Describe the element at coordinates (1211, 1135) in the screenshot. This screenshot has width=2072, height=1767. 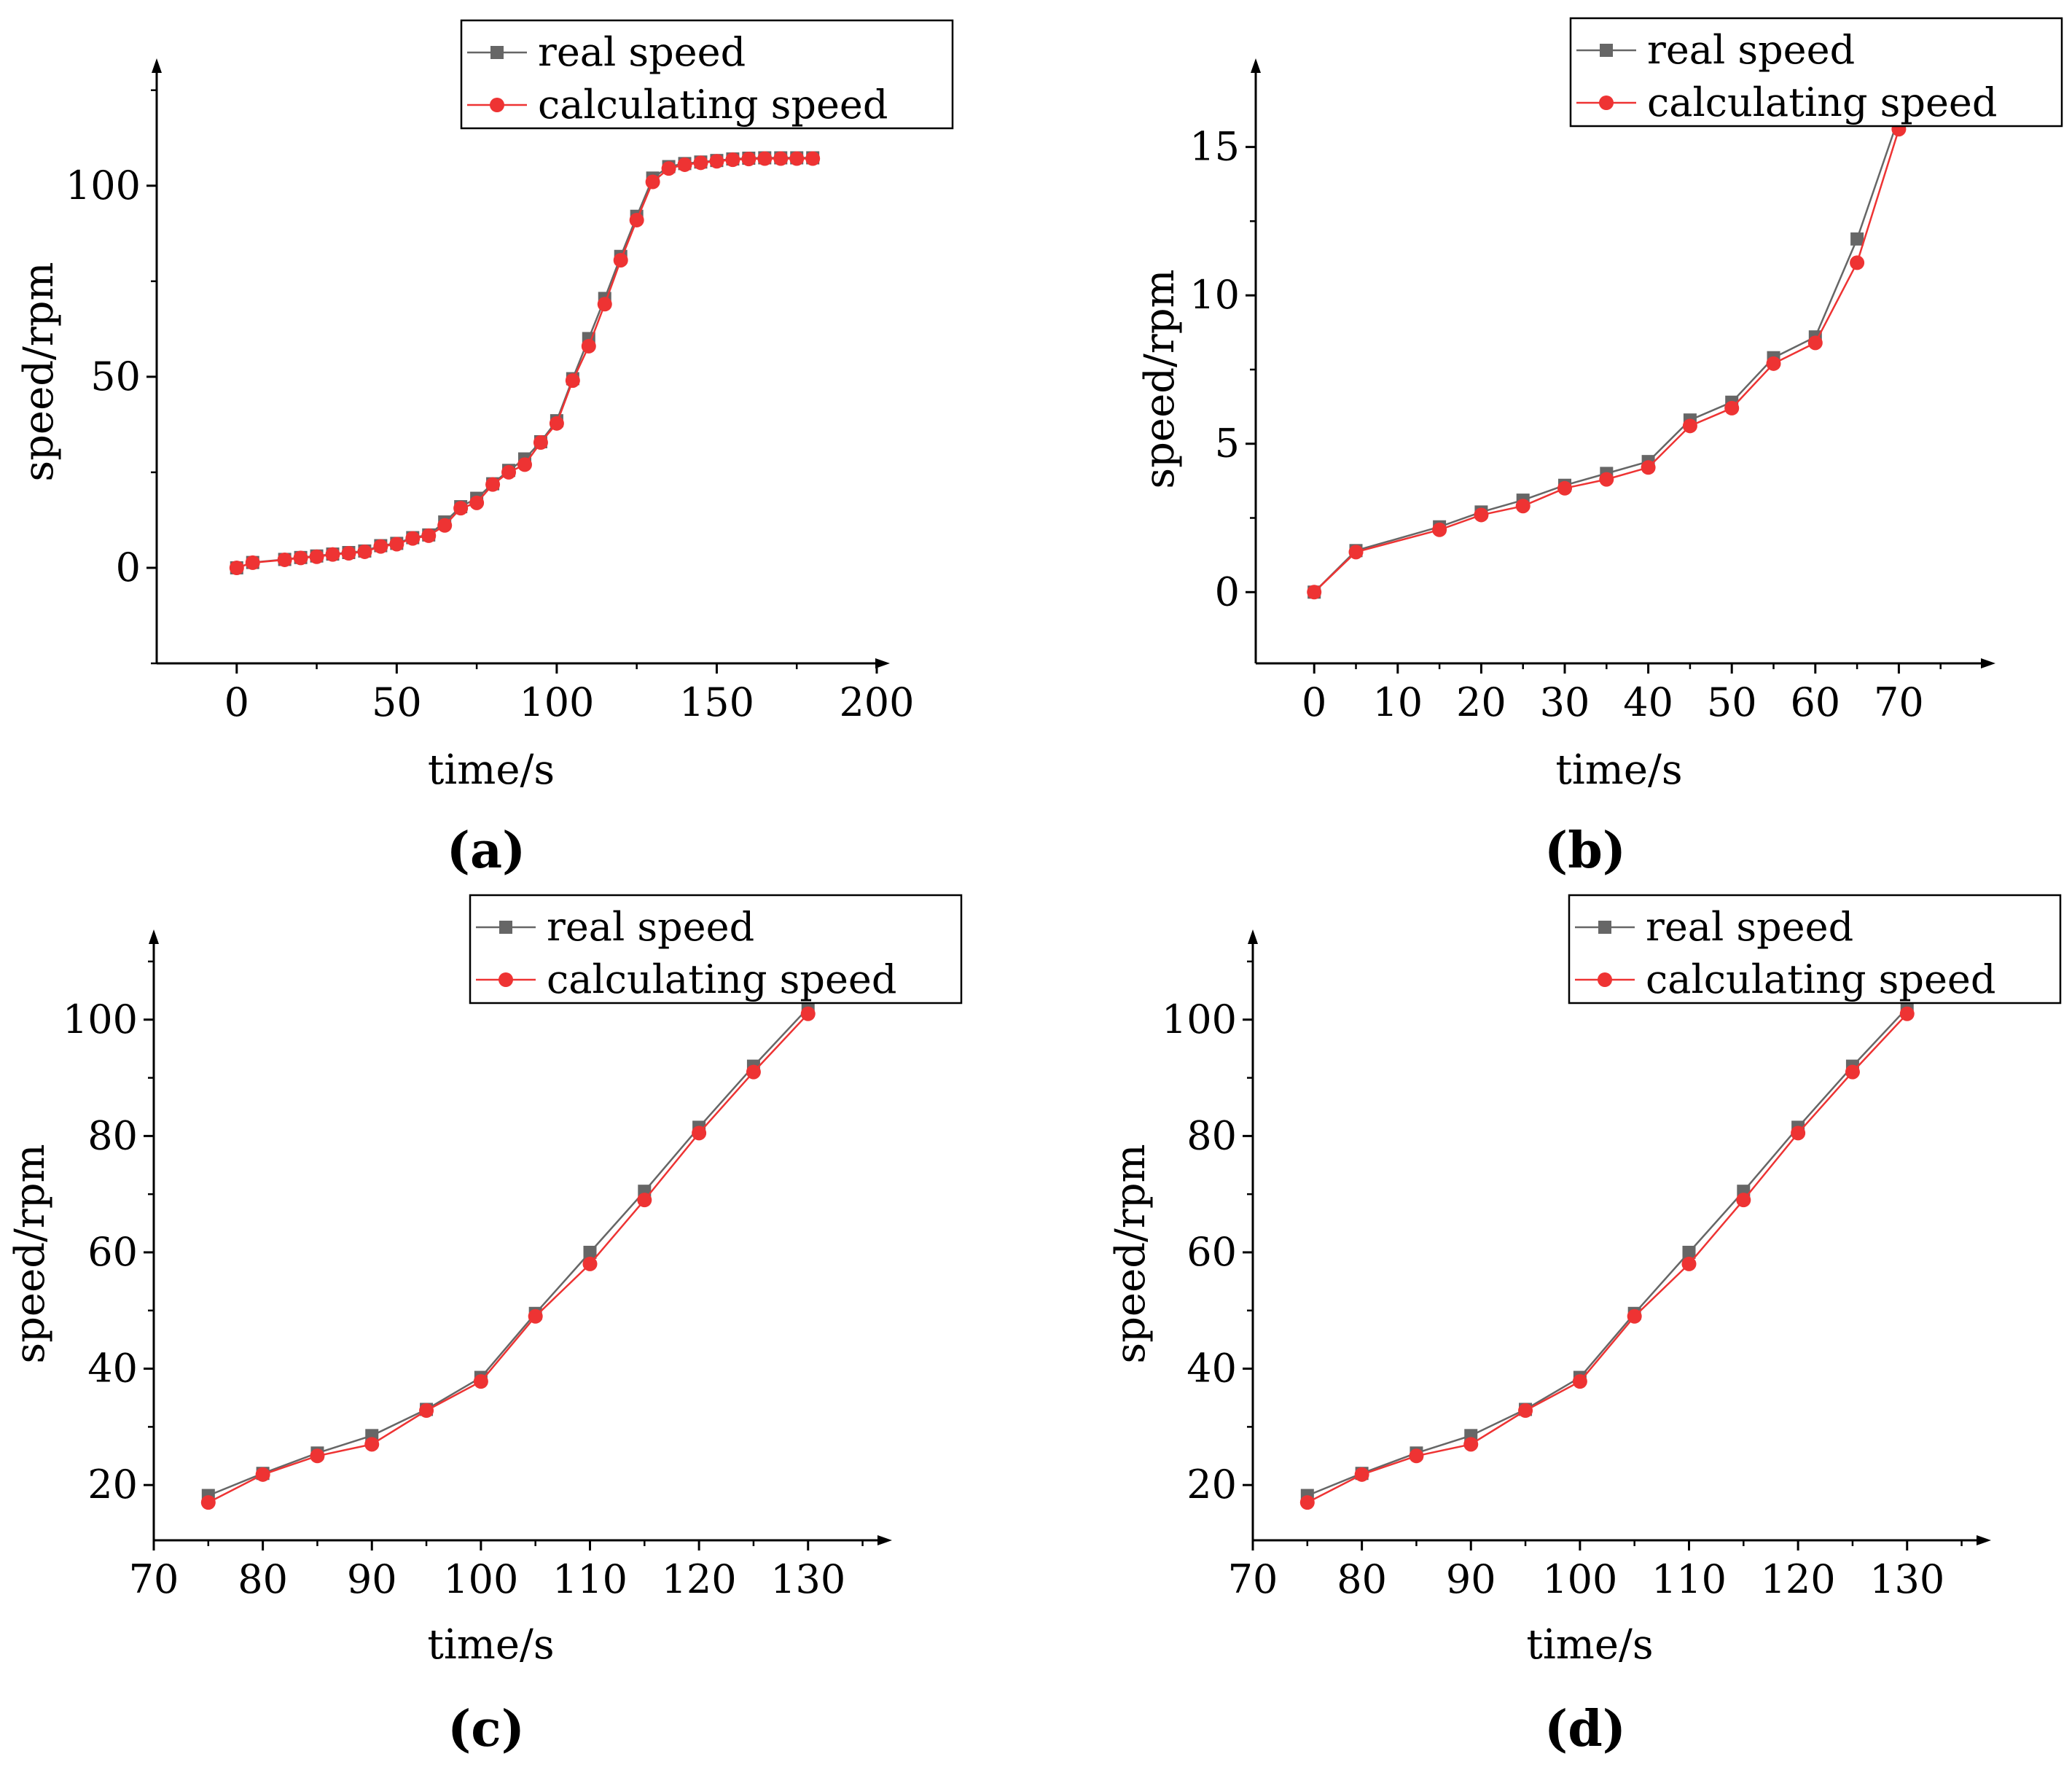
I see `y-tick-label: 80` at that location.